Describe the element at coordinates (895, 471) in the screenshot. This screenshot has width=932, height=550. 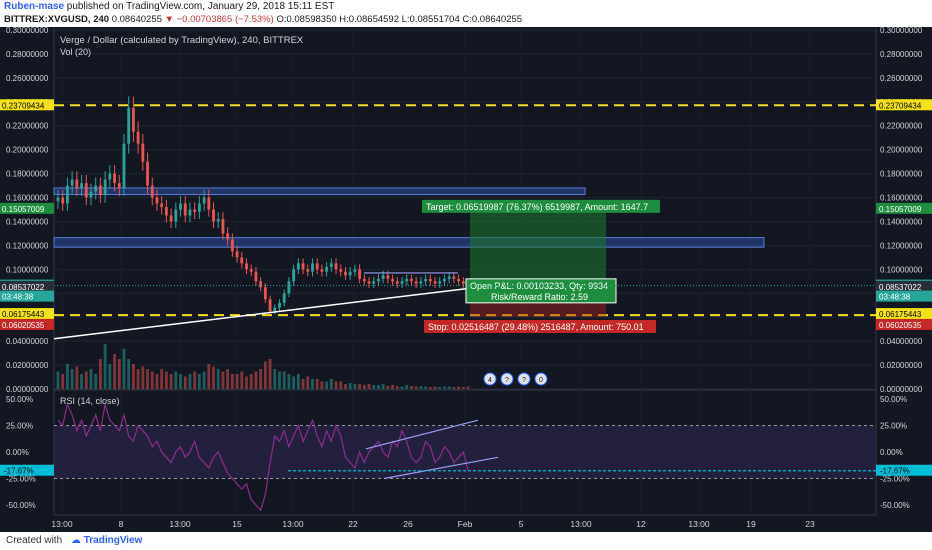
I see `rsi-current-right: -17.67%` at that location.